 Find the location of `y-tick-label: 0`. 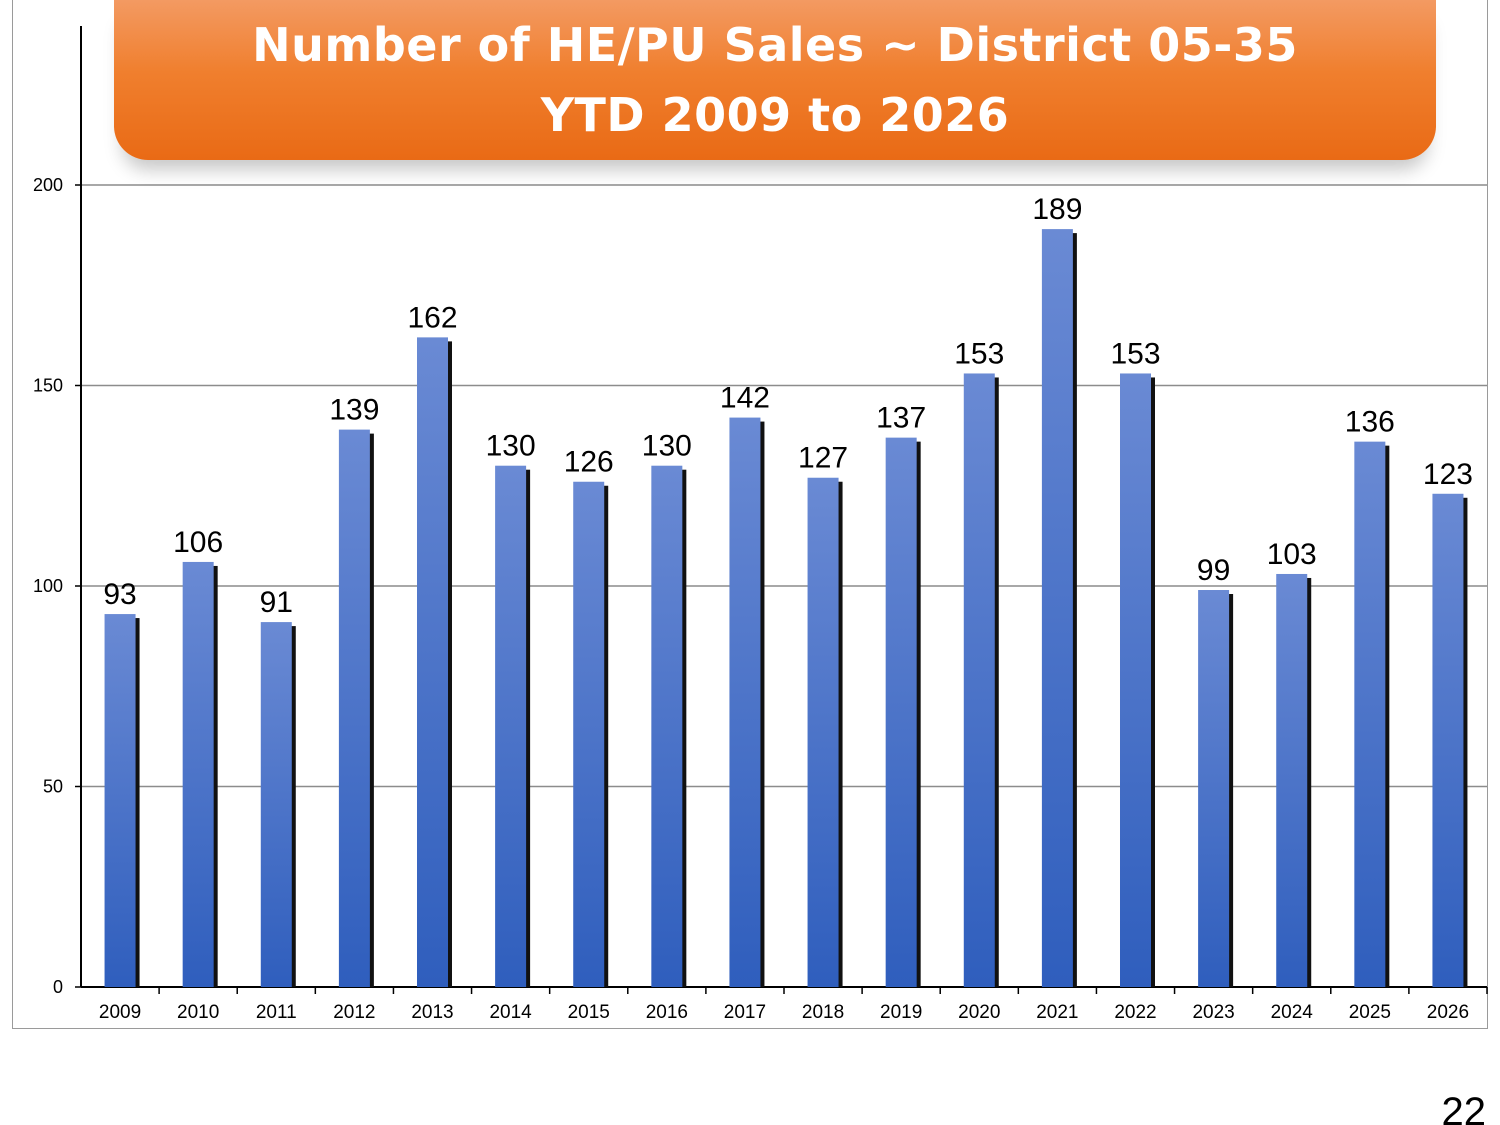

y-tick-label: 0 is located at coordinates (58, 987).